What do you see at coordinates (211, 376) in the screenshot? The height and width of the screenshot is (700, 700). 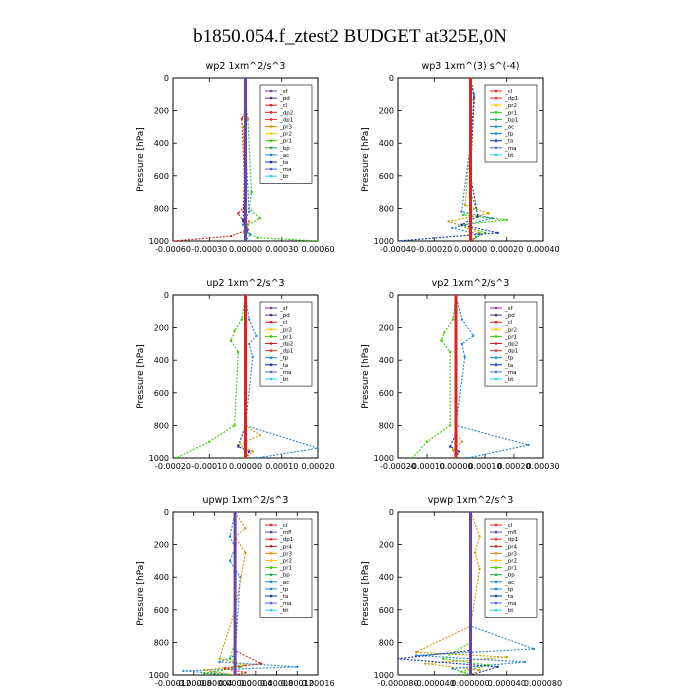 I see `series-line-pr1` at bounding box center [211, 376].